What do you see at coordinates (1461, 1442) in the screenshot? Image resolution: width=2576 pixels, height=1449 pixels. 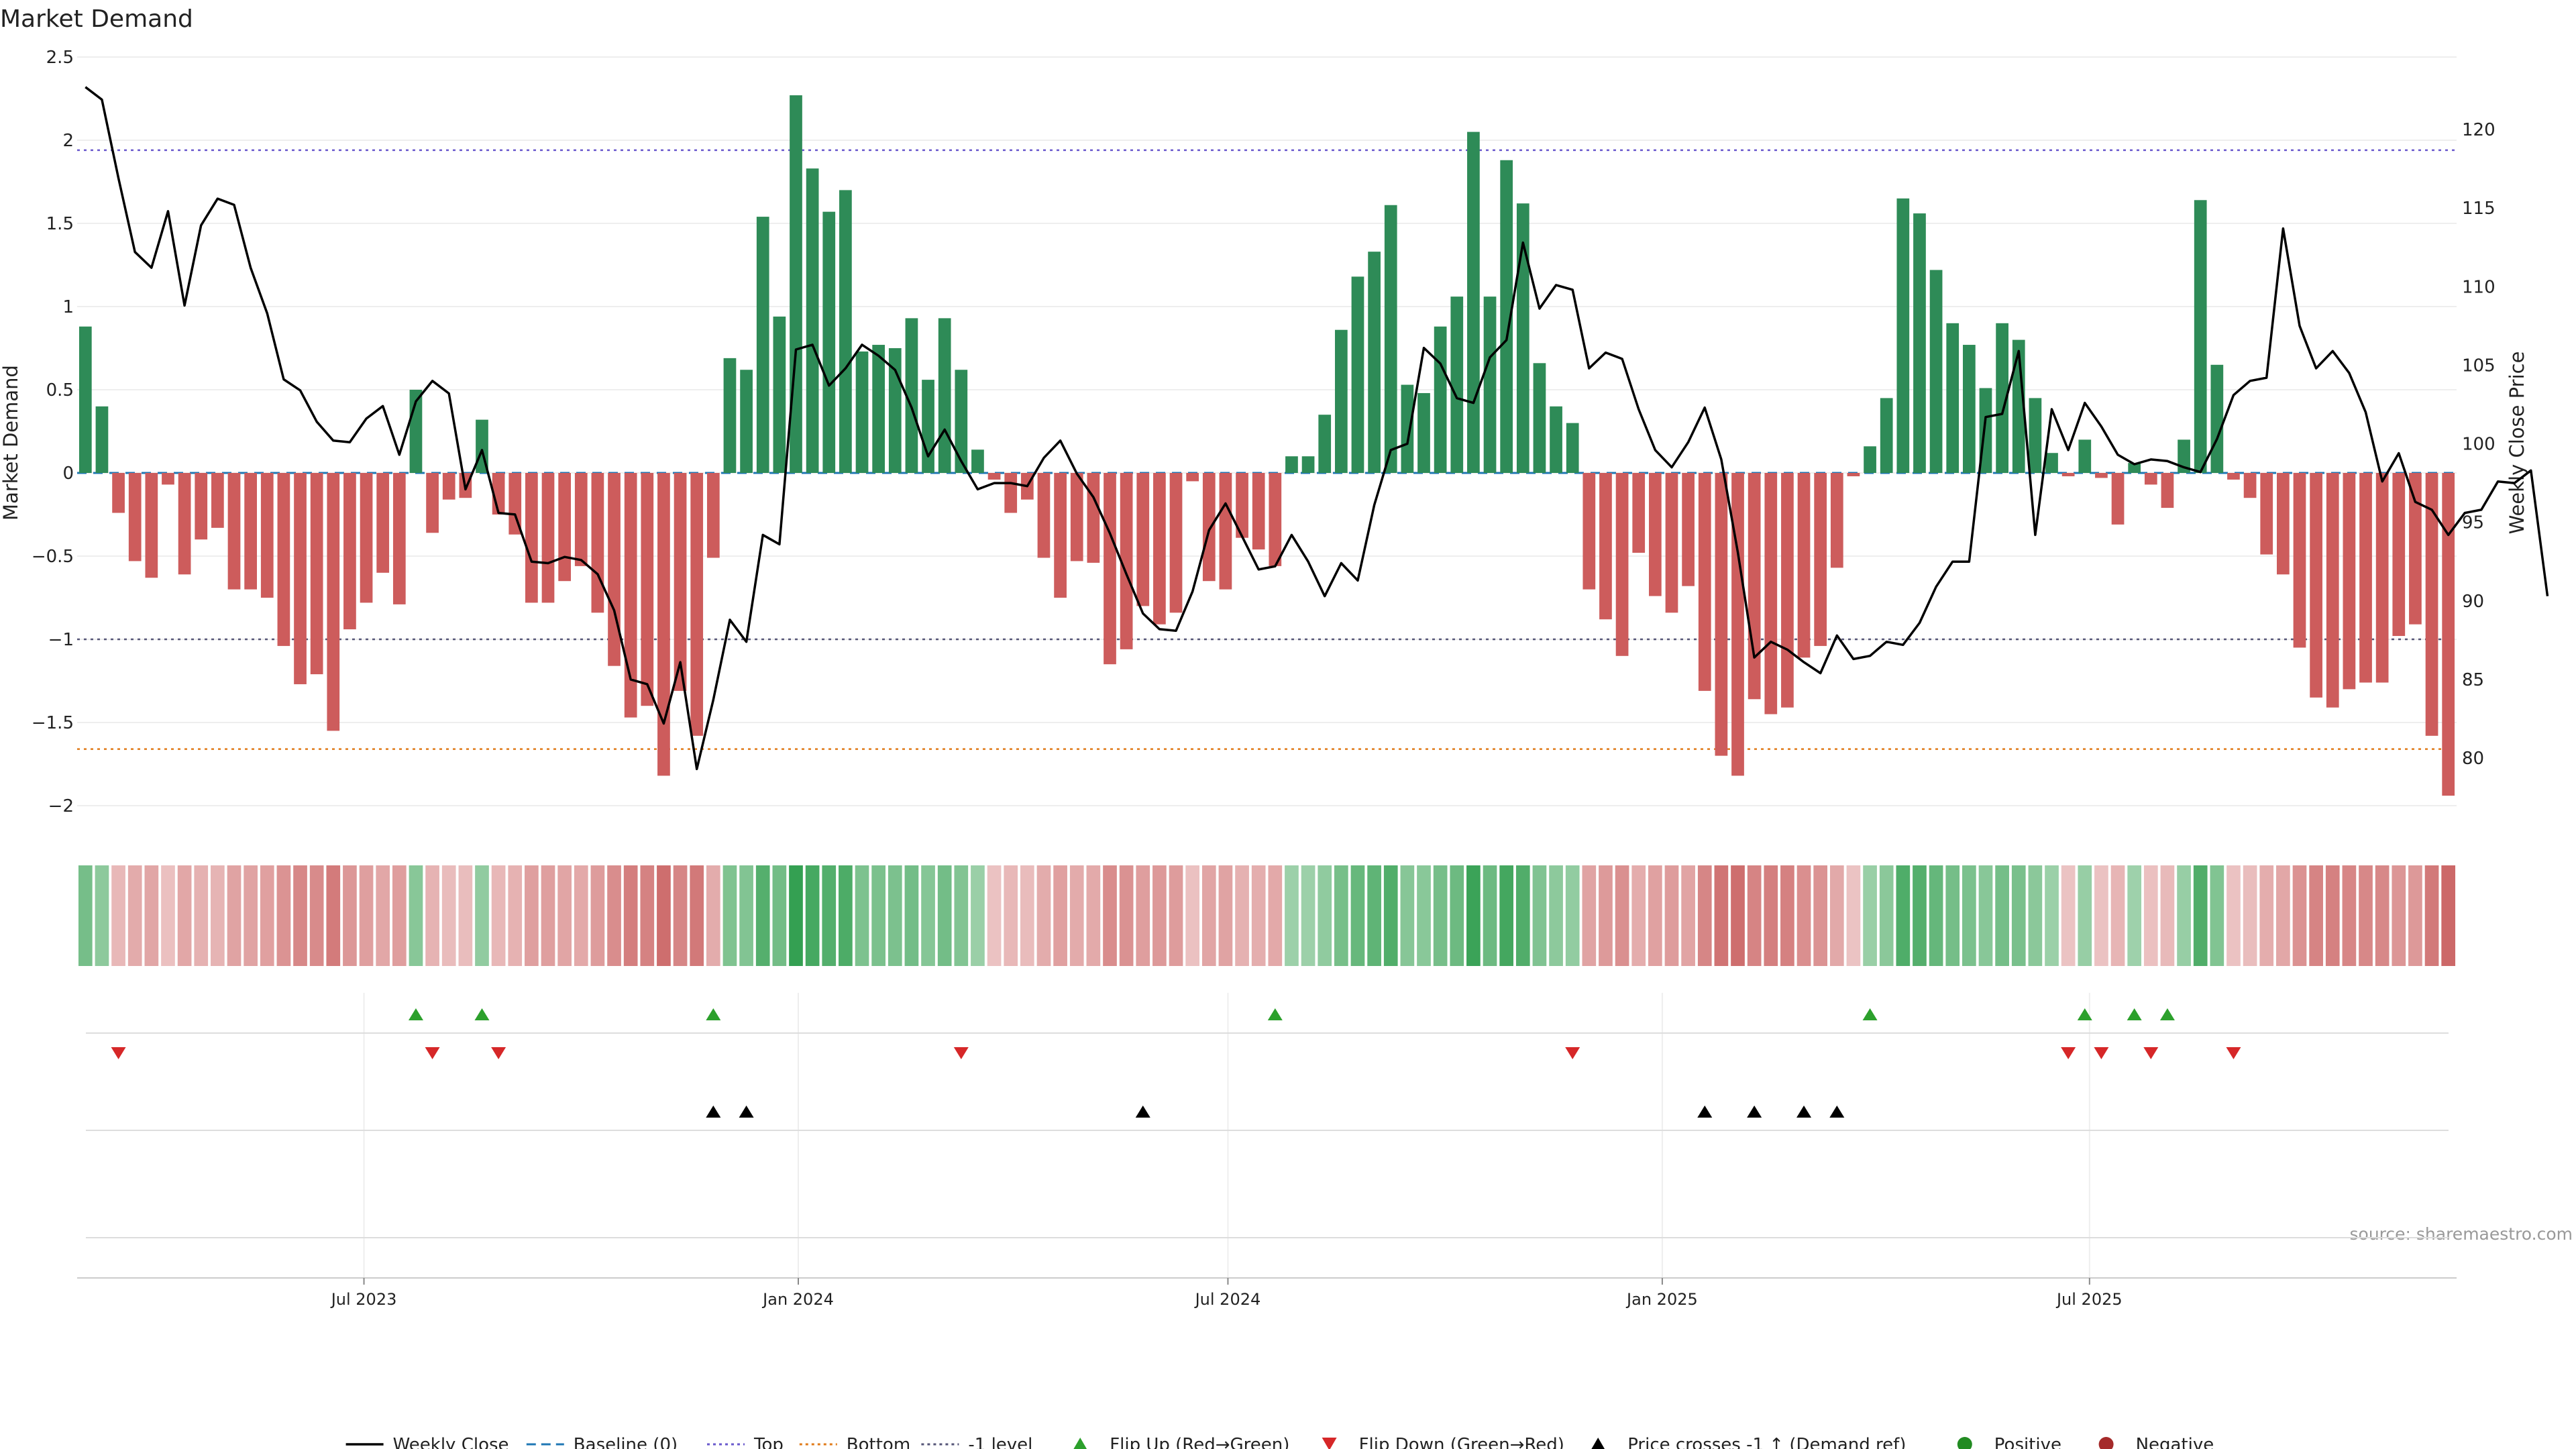 I see `legend-label: Flip Down (Green→Red)` at bounding box center [1461, 1442].